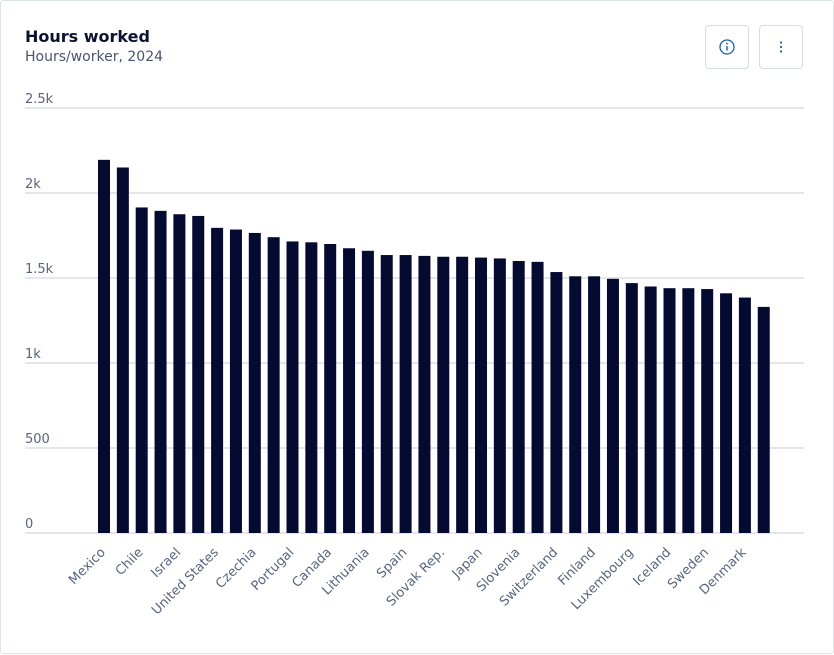  What do you see at coordinates (392, 563) in the screenshot?
I see `x-tick-label: Spain` at bounding box center [392, 563].